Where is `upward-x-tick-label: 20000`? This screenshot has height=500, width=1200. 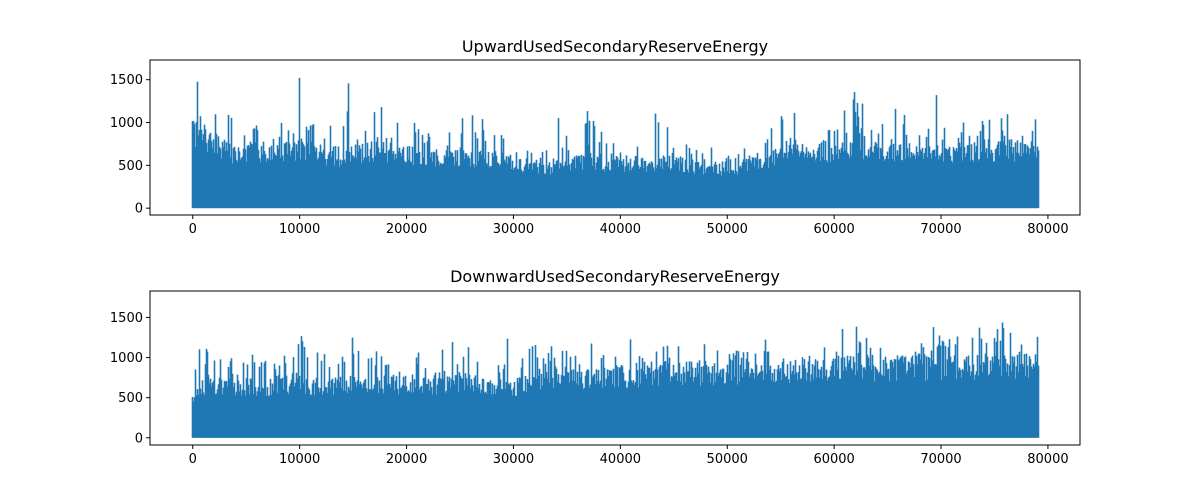
upward-x-tick-label: 20000 is located at coordinates (406, 229).